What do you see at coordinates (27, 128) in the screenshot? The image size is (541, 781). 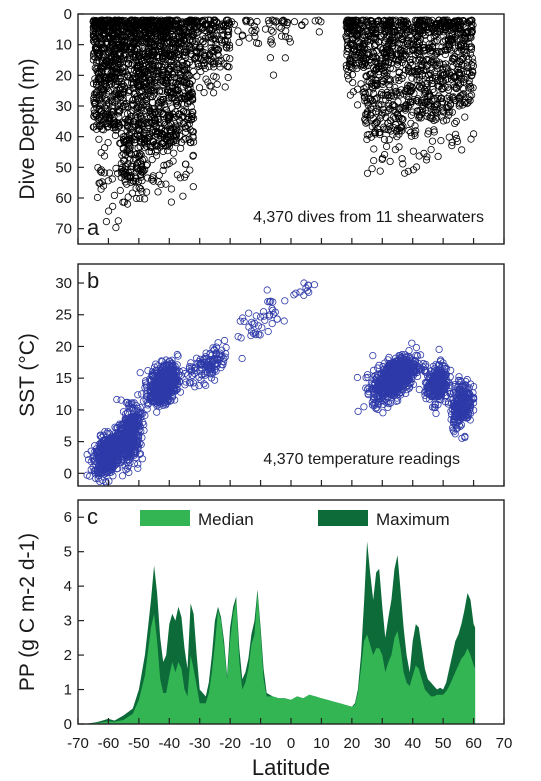 I see `panel-a-ylabel: Dive Depth (m)` at bounding box center [27, 128].